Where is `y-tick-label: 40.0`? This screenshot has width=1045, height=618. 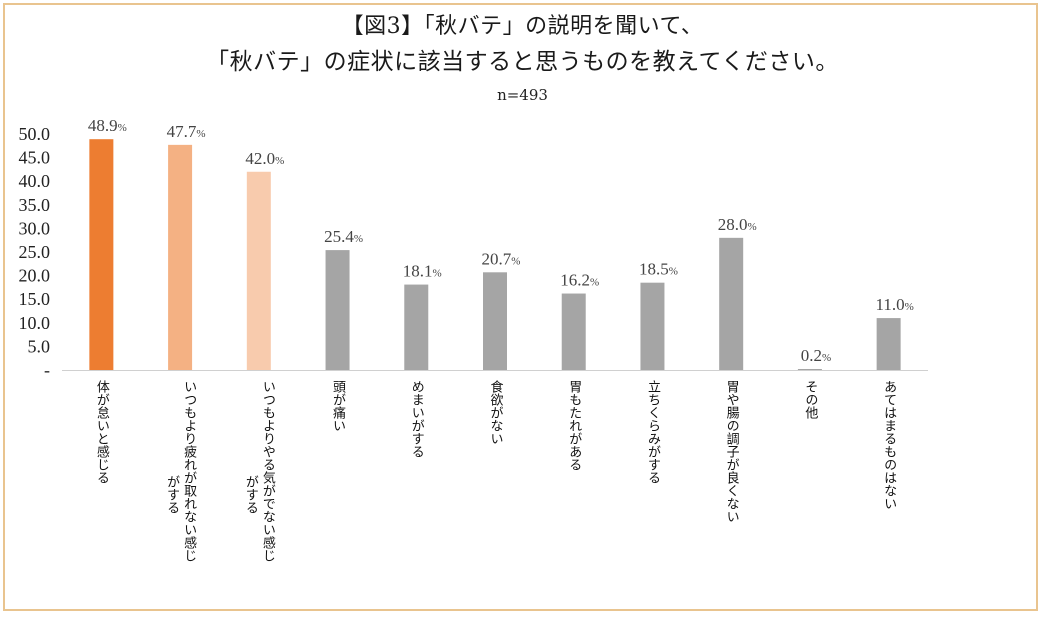 y-tick-label: 40.0 is located at coordinates (35, 181).